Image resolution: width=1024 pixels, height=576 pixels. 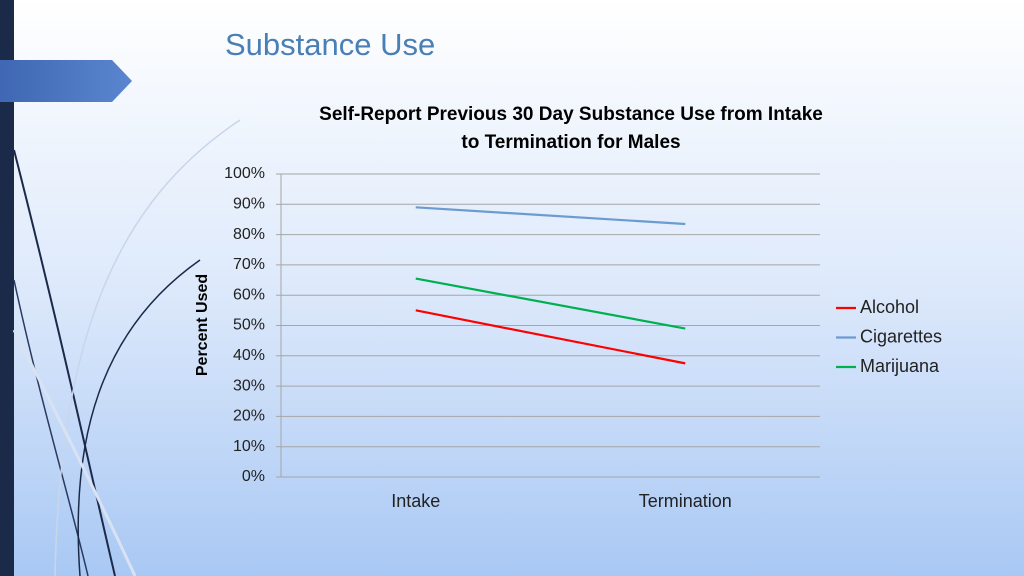 I want to click on y-tick-label: 80%, so click(x=249, y=234).